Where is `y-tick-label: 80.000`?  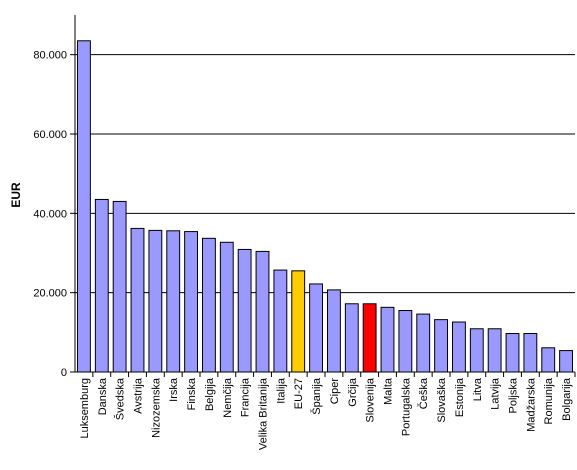 y-tick-label: 80.000 is located at coordinates (50, 56).